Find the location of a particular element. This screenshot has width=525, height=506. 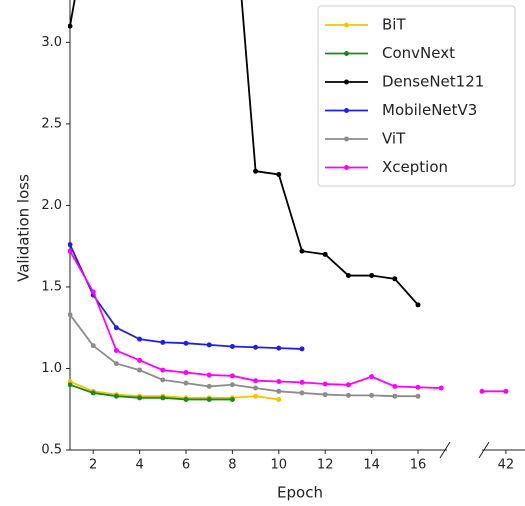

x-axis-label: Epoch is located at coordinates (300, 493).